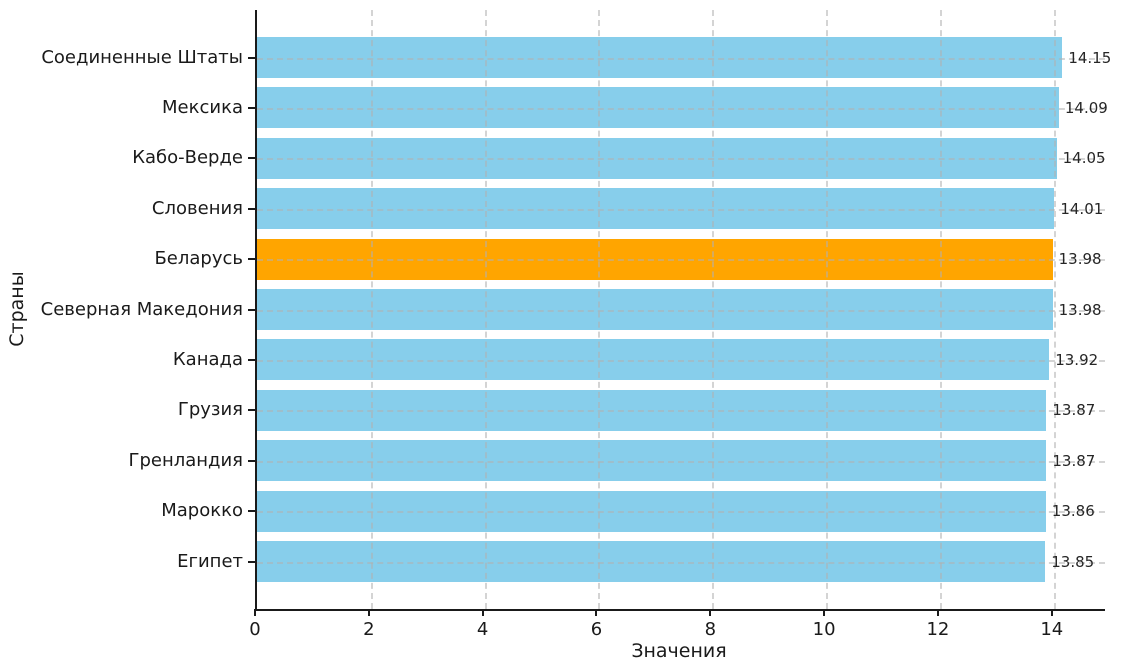 Image resolution: width=1123 pixels, height=669 pixels. Describe the element at coordinates (1052, 629) in the screenshot. I see `x-tick-label: 14` at that location.